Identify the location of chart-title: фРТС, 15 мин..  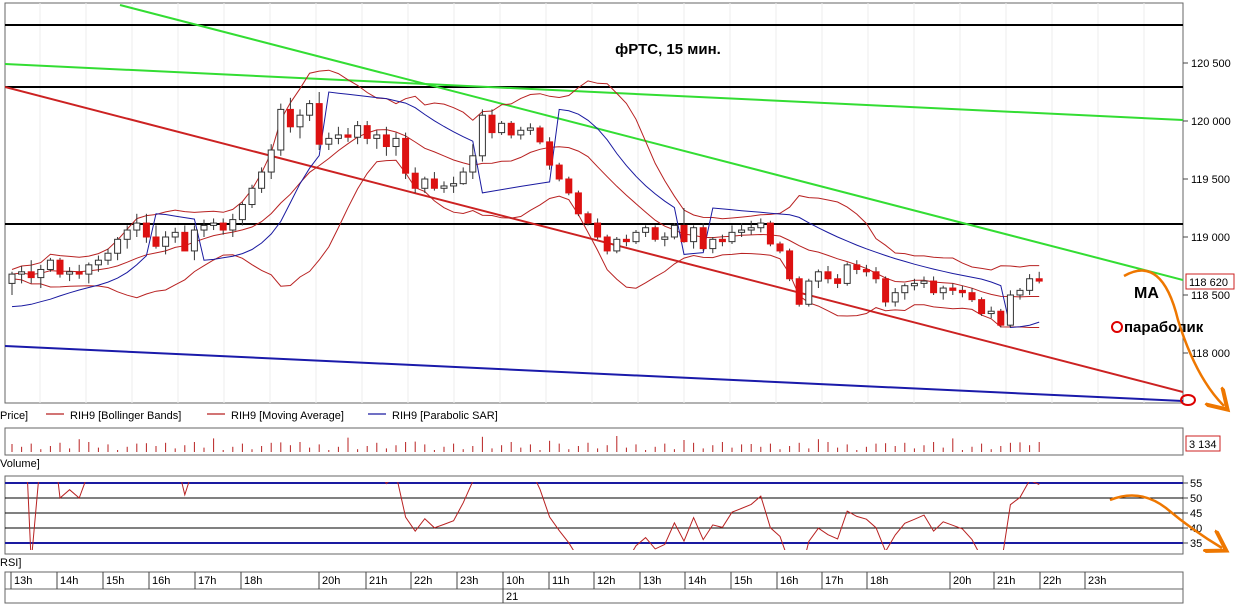
(668, 49).